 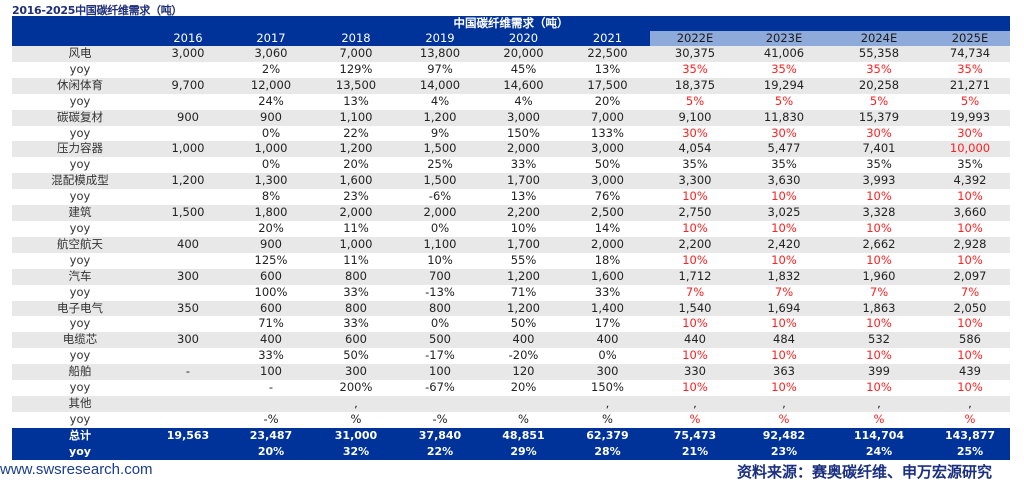 I want to click on yoy-row: yoy 0% 22% 9% 150% 133% 30% 30% 30% 30%, so click(x=511, y=133).